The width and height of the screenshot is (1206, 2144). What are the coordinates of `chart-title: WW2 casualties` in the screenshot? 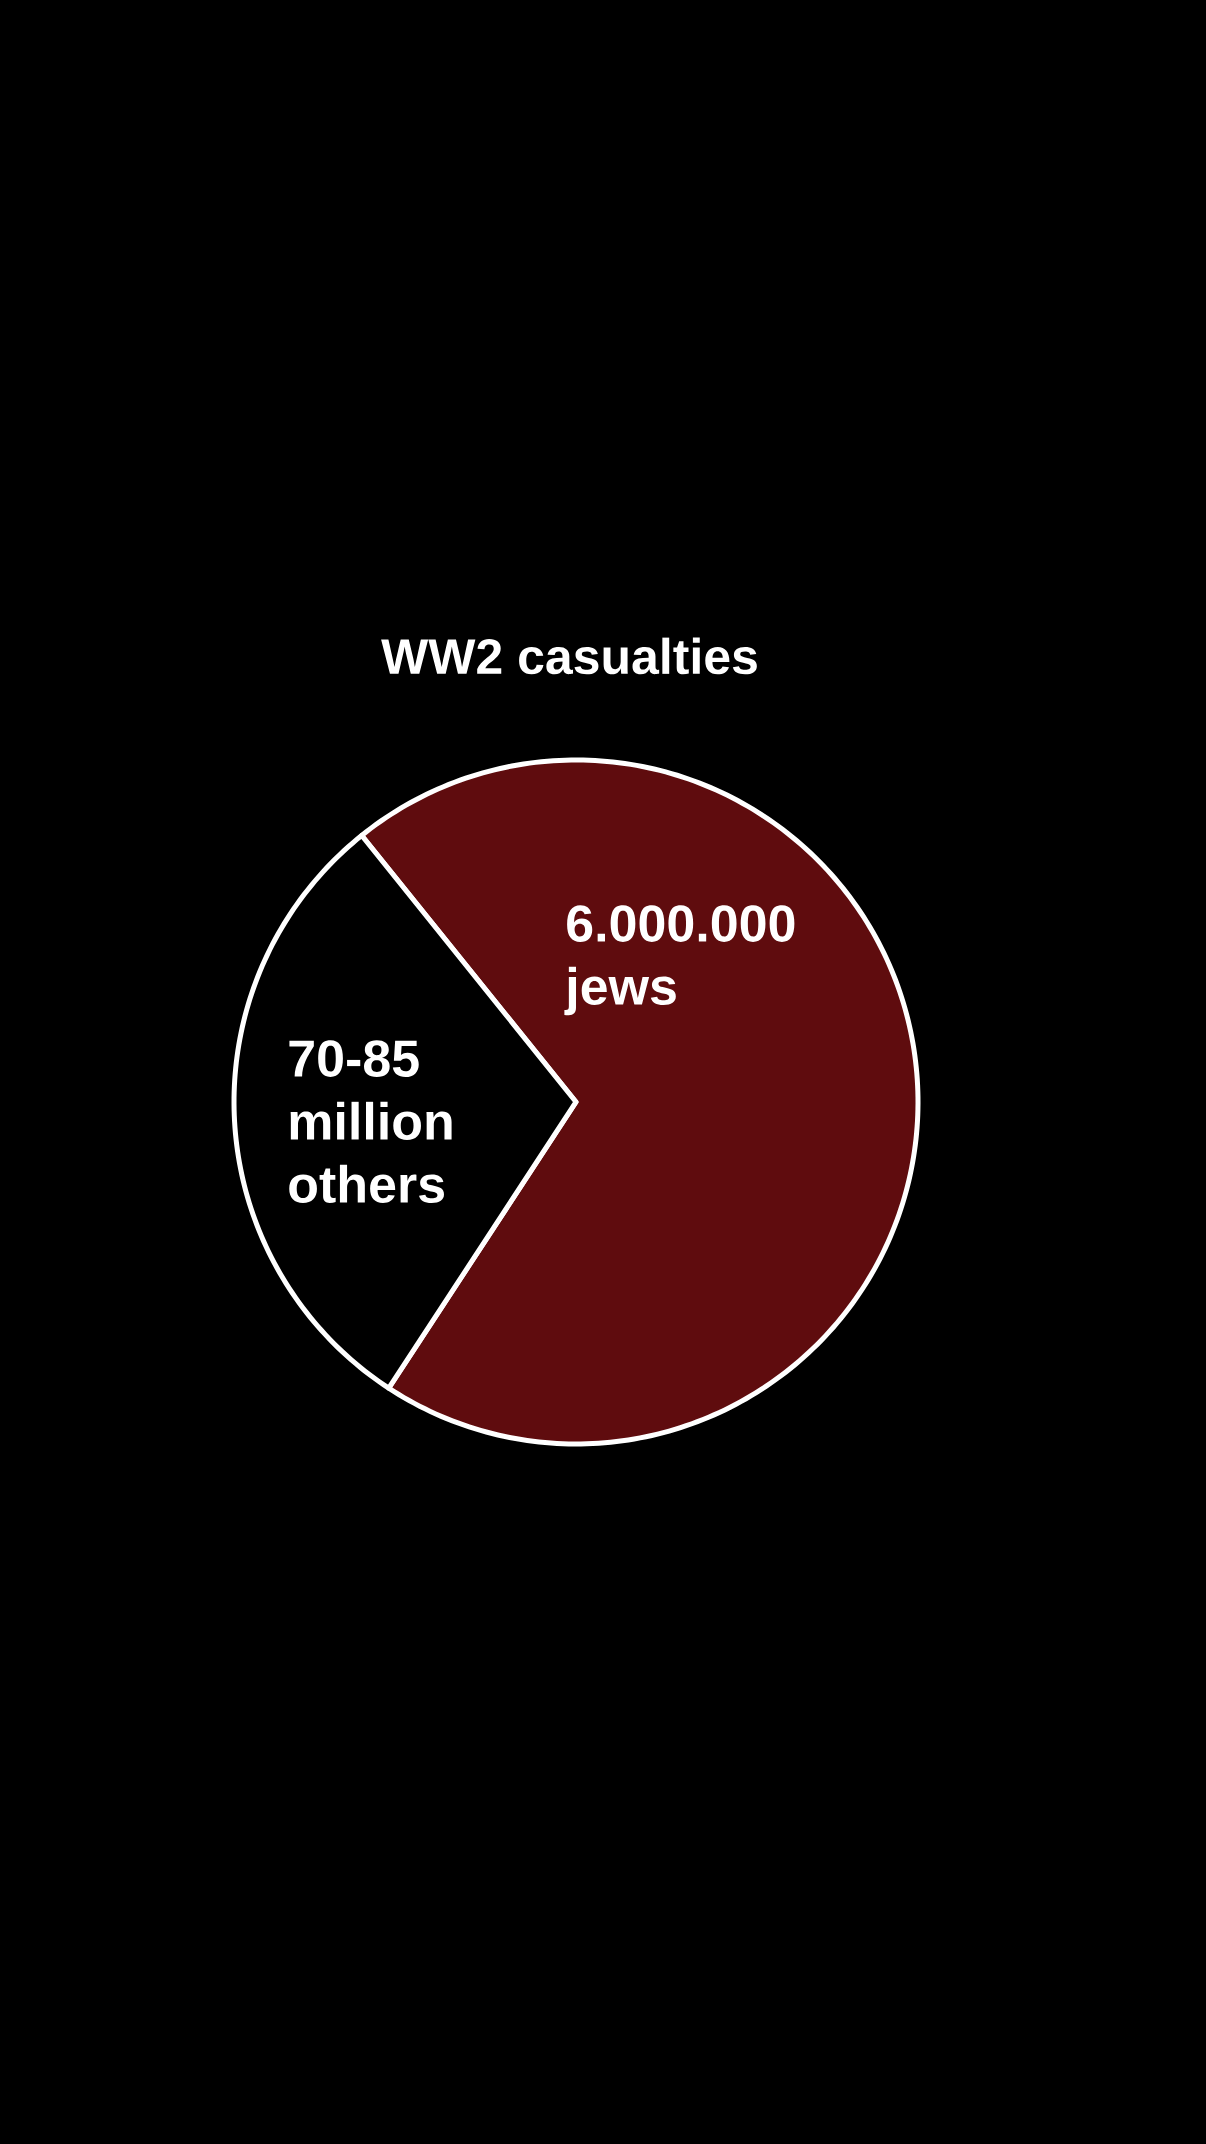 It's located at (569, 656).